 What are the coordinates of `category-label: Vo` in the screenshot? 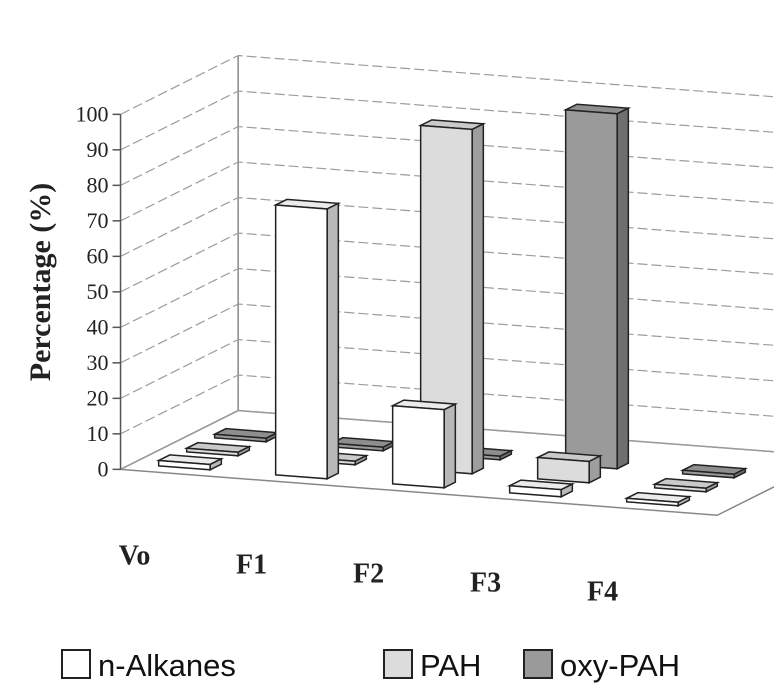 It's located at (135, 556).